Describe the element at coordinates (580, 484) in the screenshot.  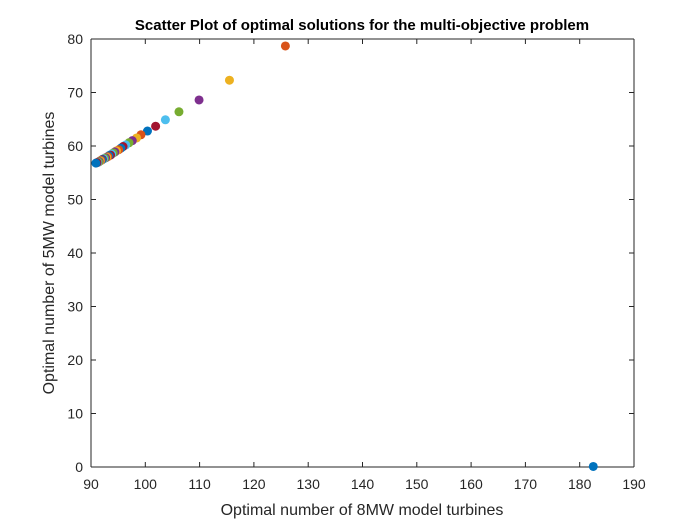
I see `x-tick-label: 180` at that location.